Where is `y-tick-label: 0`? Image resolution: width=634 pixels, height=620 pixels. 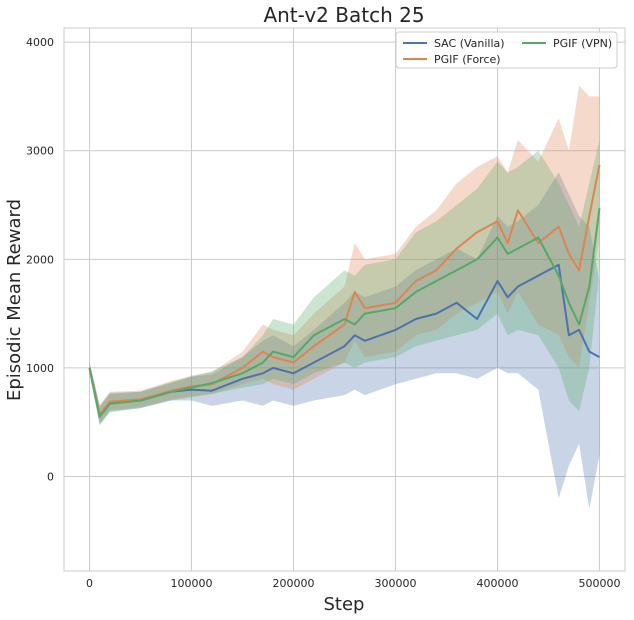
y-tick-label: 0 is located at coordinates (50, 477).